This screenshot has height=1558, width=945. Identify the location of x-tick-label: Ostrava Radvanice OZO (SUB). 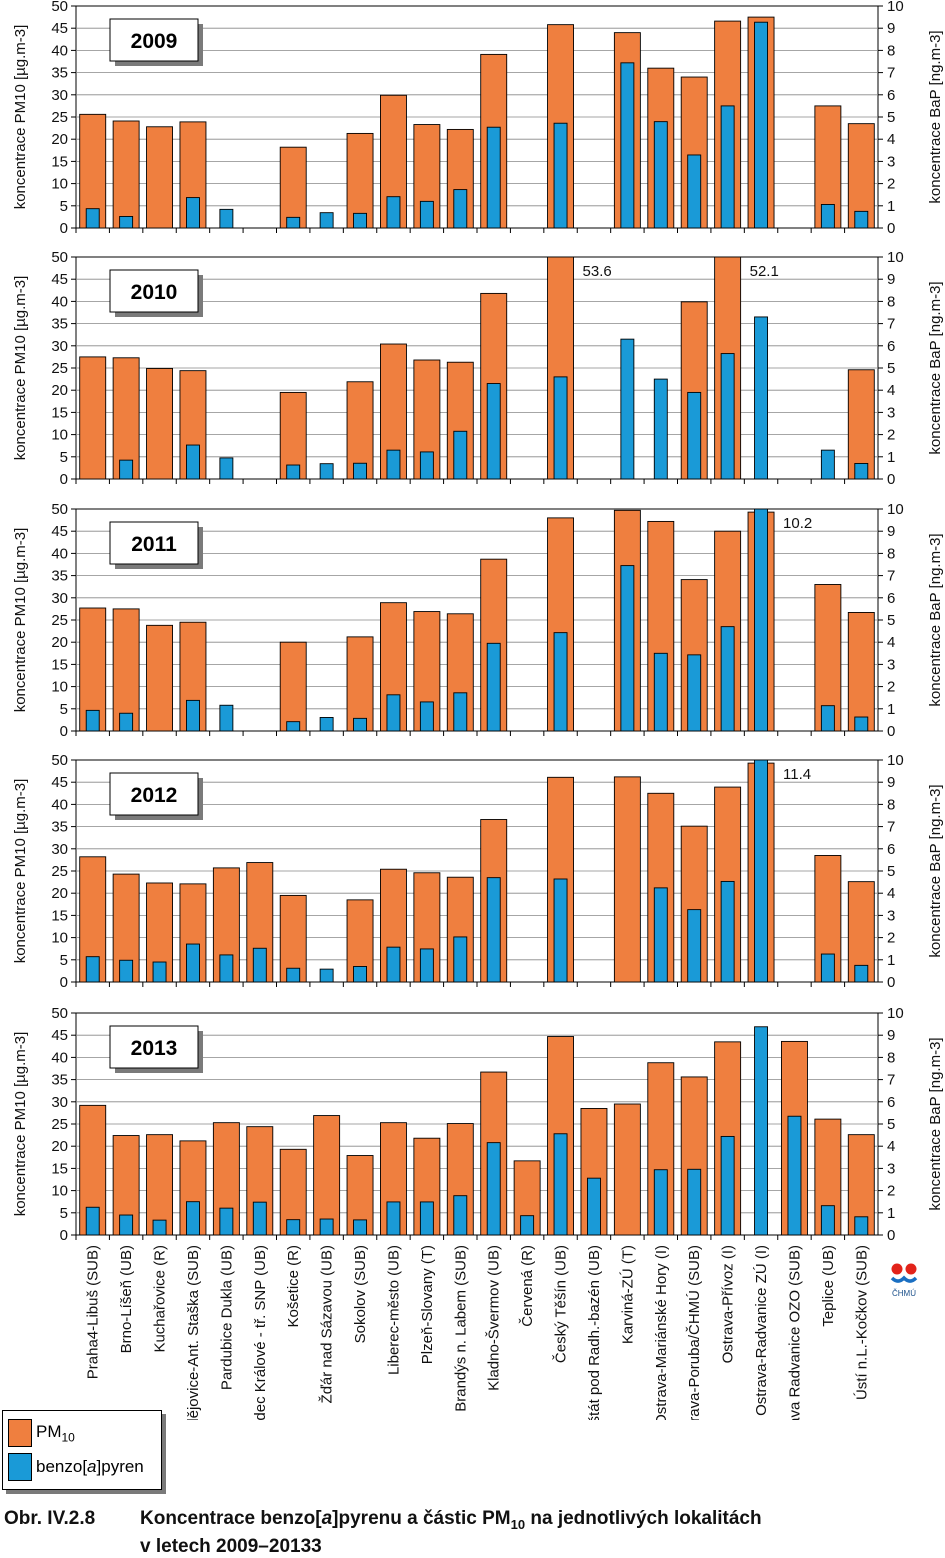
(794, 1332).